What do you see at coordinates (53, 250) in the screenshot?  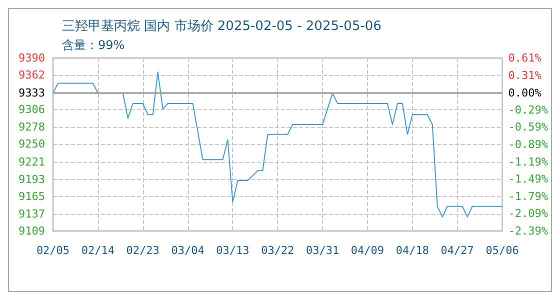 I see `x-tick-label: 02/05` at bounding box center [53, 250].